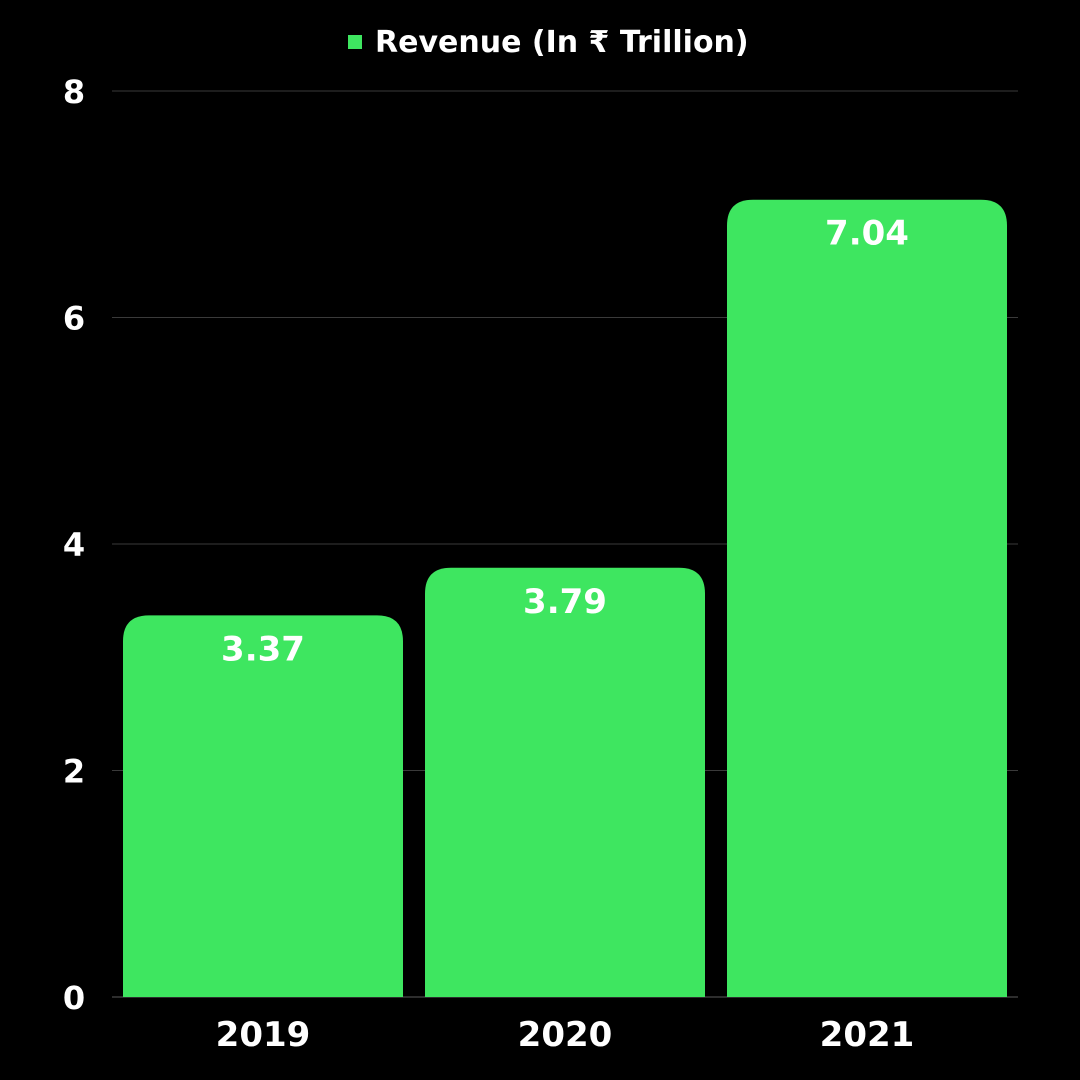 The height and width of the screenshot is (1080, 1080). Describe the element at coordinates (74, 772) in the screenshot. I see `y-tick-label: 2` at that location.